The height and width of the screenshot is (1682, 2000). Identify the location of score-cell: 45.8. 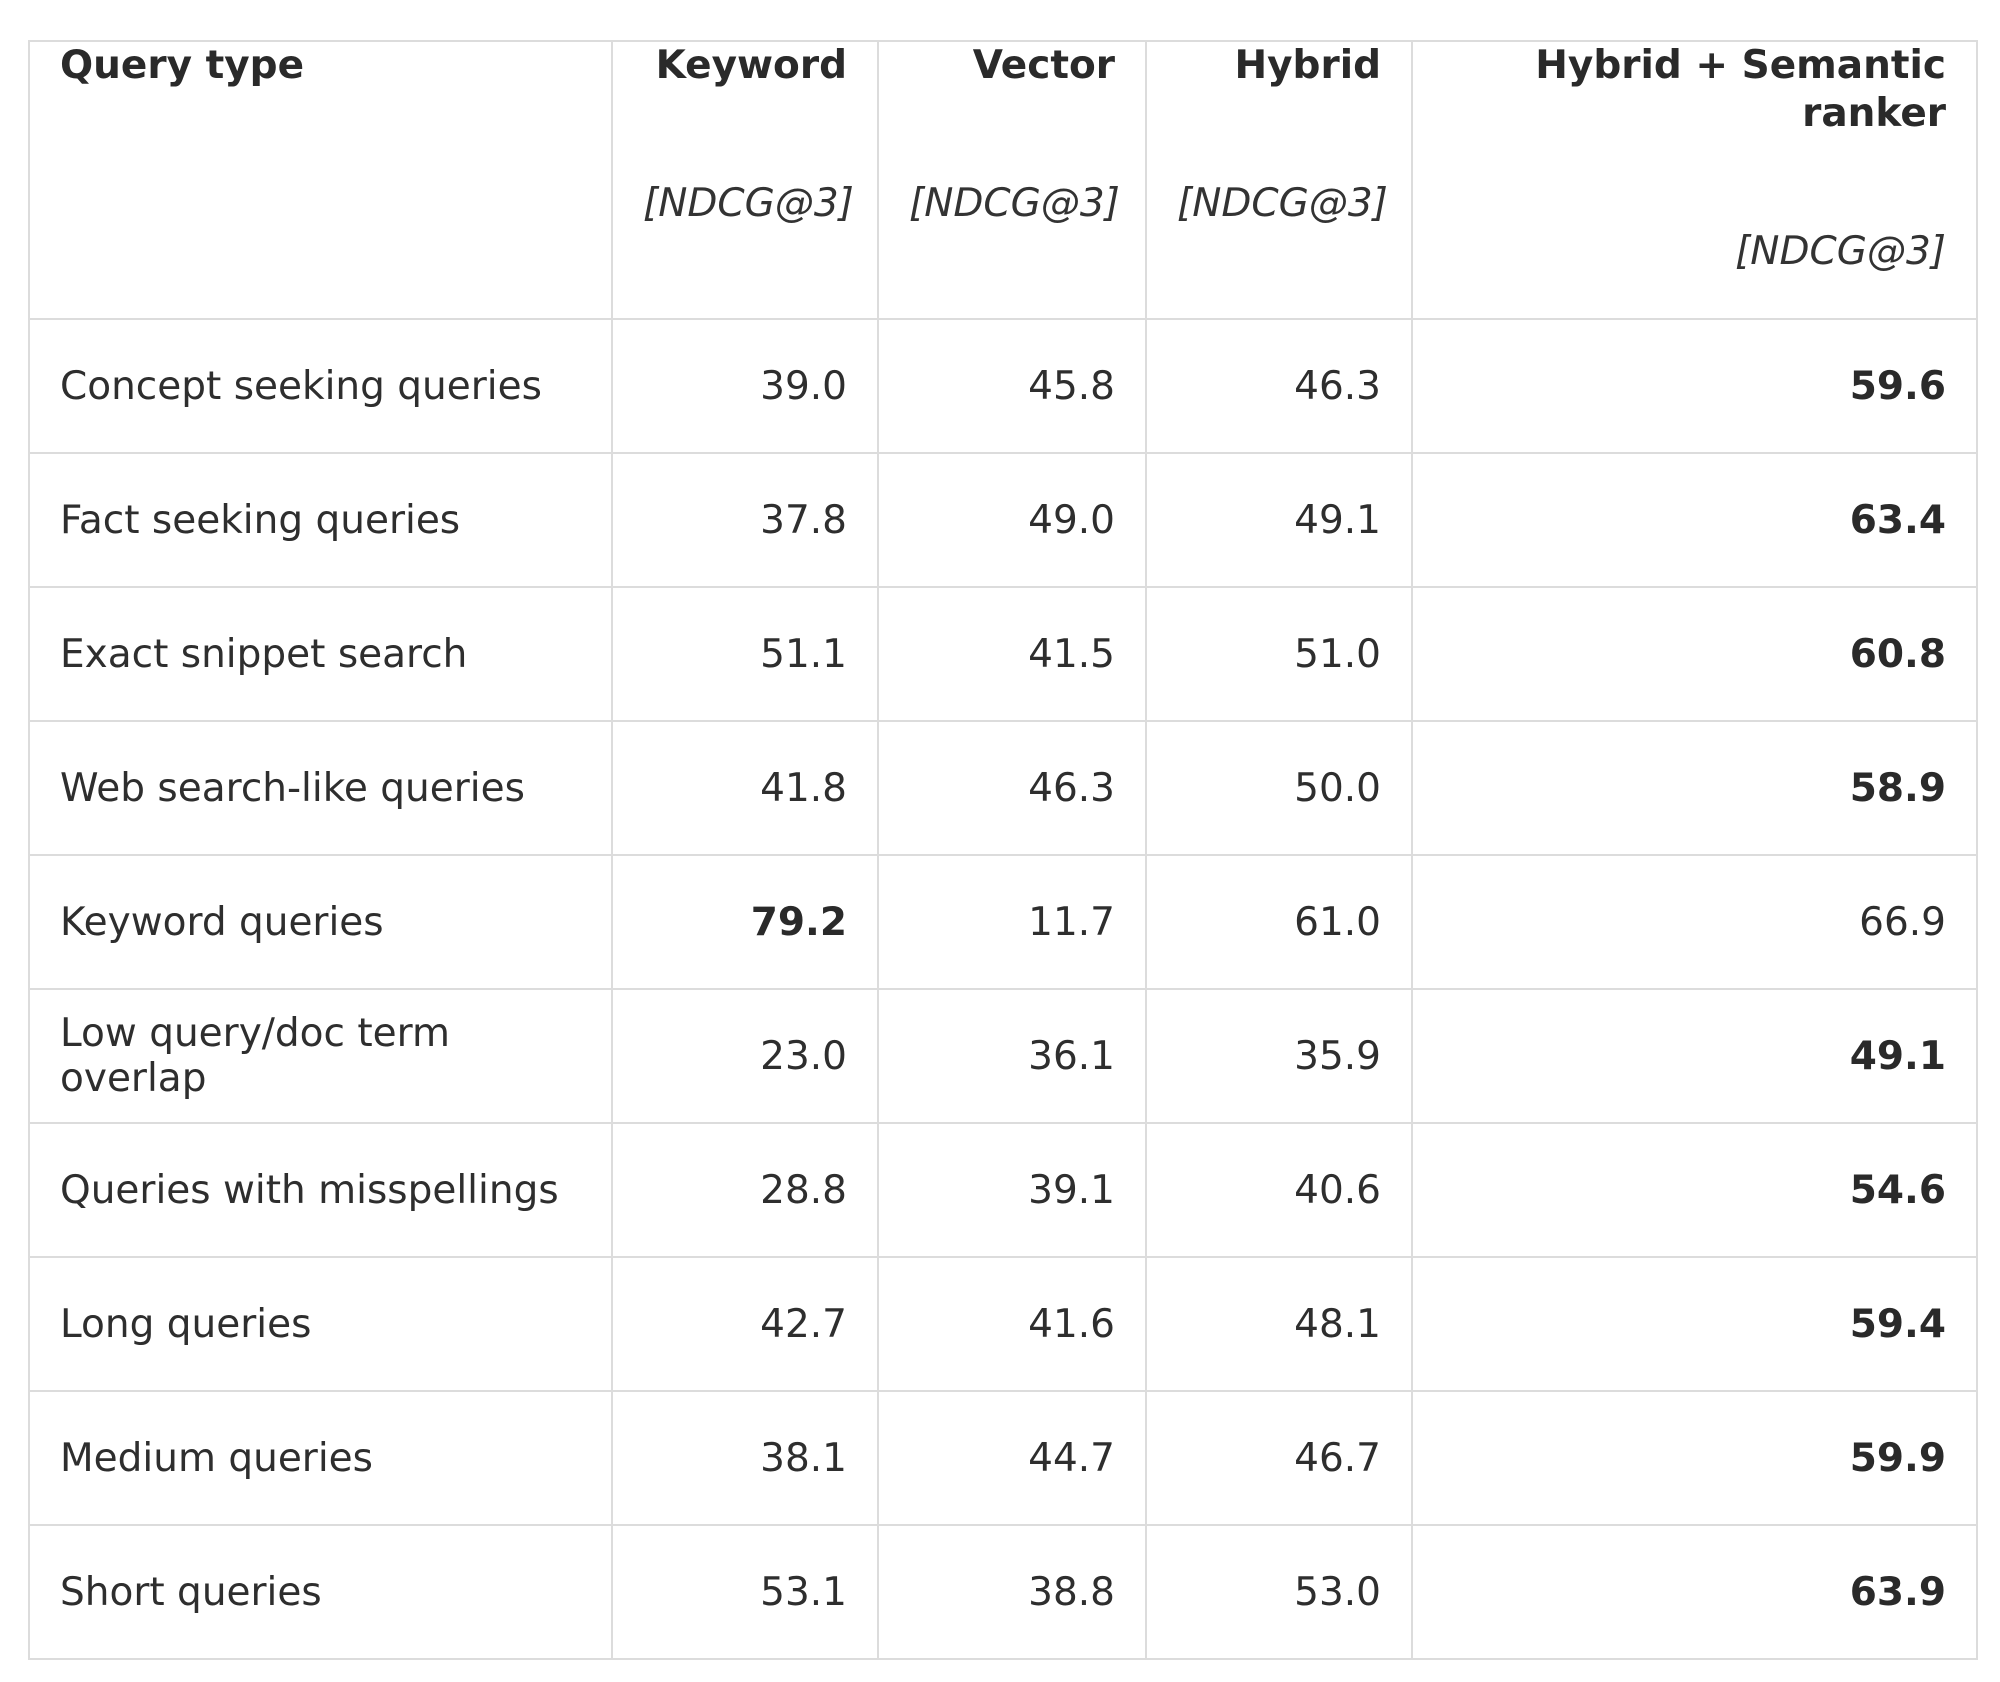
(1012, 386).